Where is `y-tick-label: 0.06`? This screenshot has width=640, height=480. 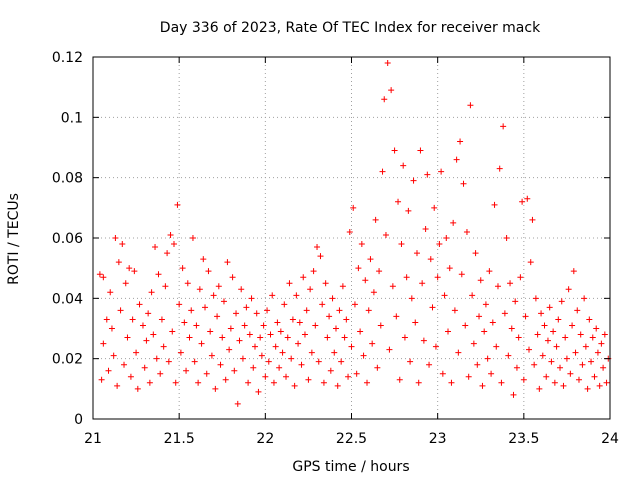
y-tick-label: 0.06 is located at coordinates (67, 239).